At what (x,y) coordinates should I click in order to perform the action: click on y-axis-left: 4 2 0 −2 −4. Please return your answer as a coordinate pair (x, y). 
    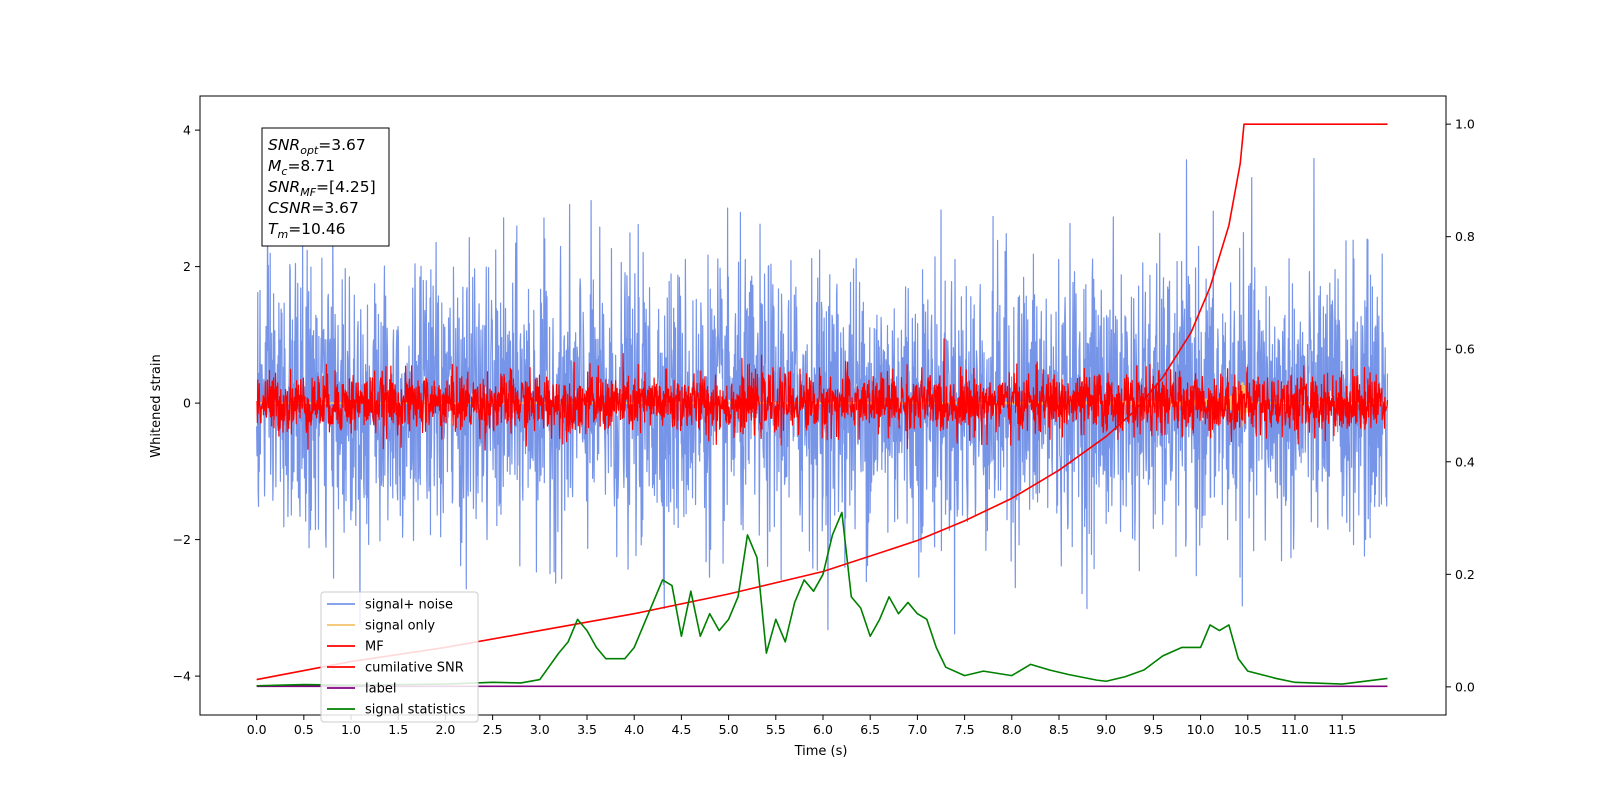
    Looking at the image, I should click on (186, 403).